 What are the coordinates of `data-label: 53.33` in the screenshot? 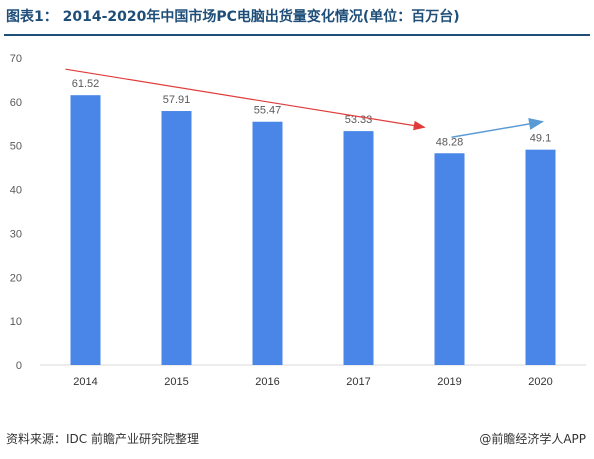 It's located at (359, 120).